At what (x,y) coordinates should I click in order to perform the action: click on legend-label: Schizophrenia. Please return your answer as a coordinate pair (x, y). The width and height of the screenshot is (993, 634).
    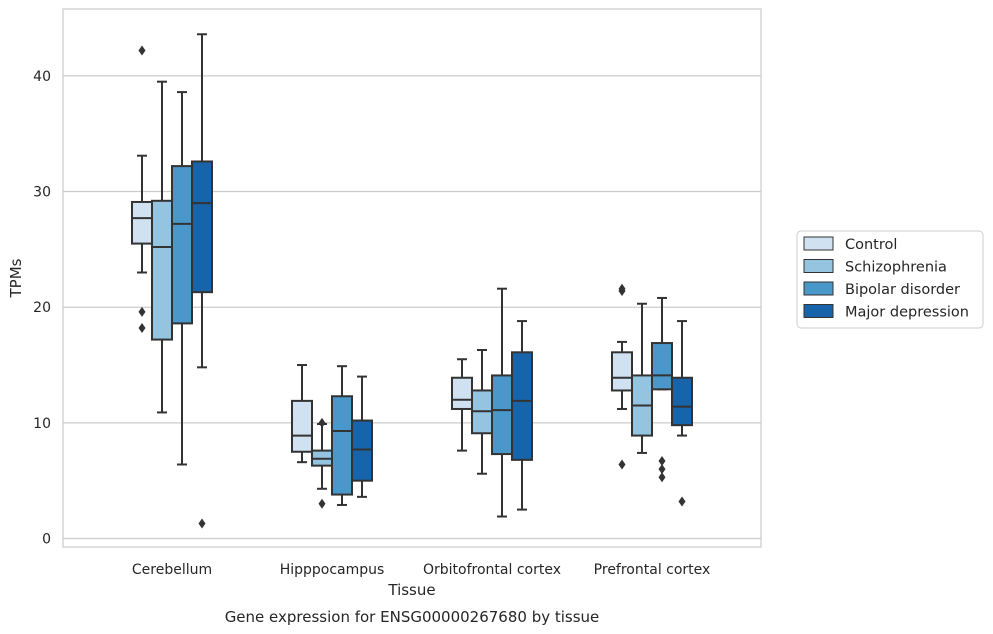
    Looking at the image, I should click on (896, 268).